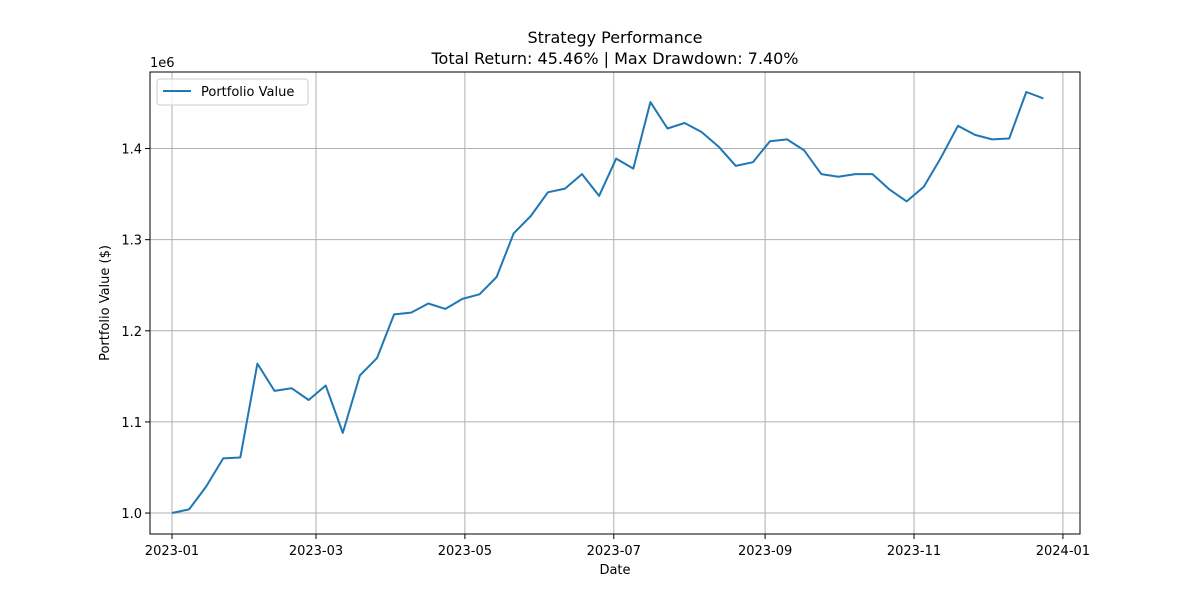 The width and height of the screenshot is (1200, 600). What do you see at coordinates (131, 150) in the screenshot?
I see `y-tick-label: 1.4` at bounding box center [131, 150].